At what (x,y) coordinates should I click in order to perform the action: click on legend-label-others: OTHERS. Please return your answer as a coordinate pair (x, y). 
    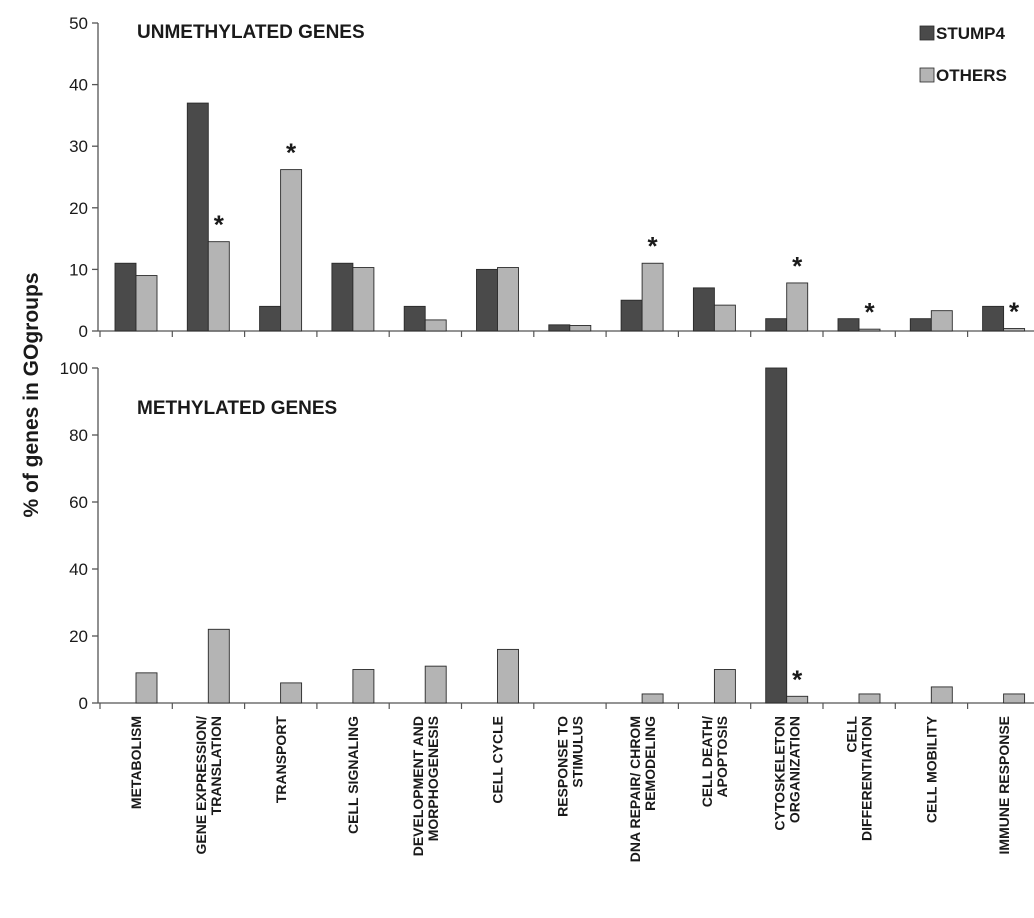
    Looking at the image, I should click on (971, 75).